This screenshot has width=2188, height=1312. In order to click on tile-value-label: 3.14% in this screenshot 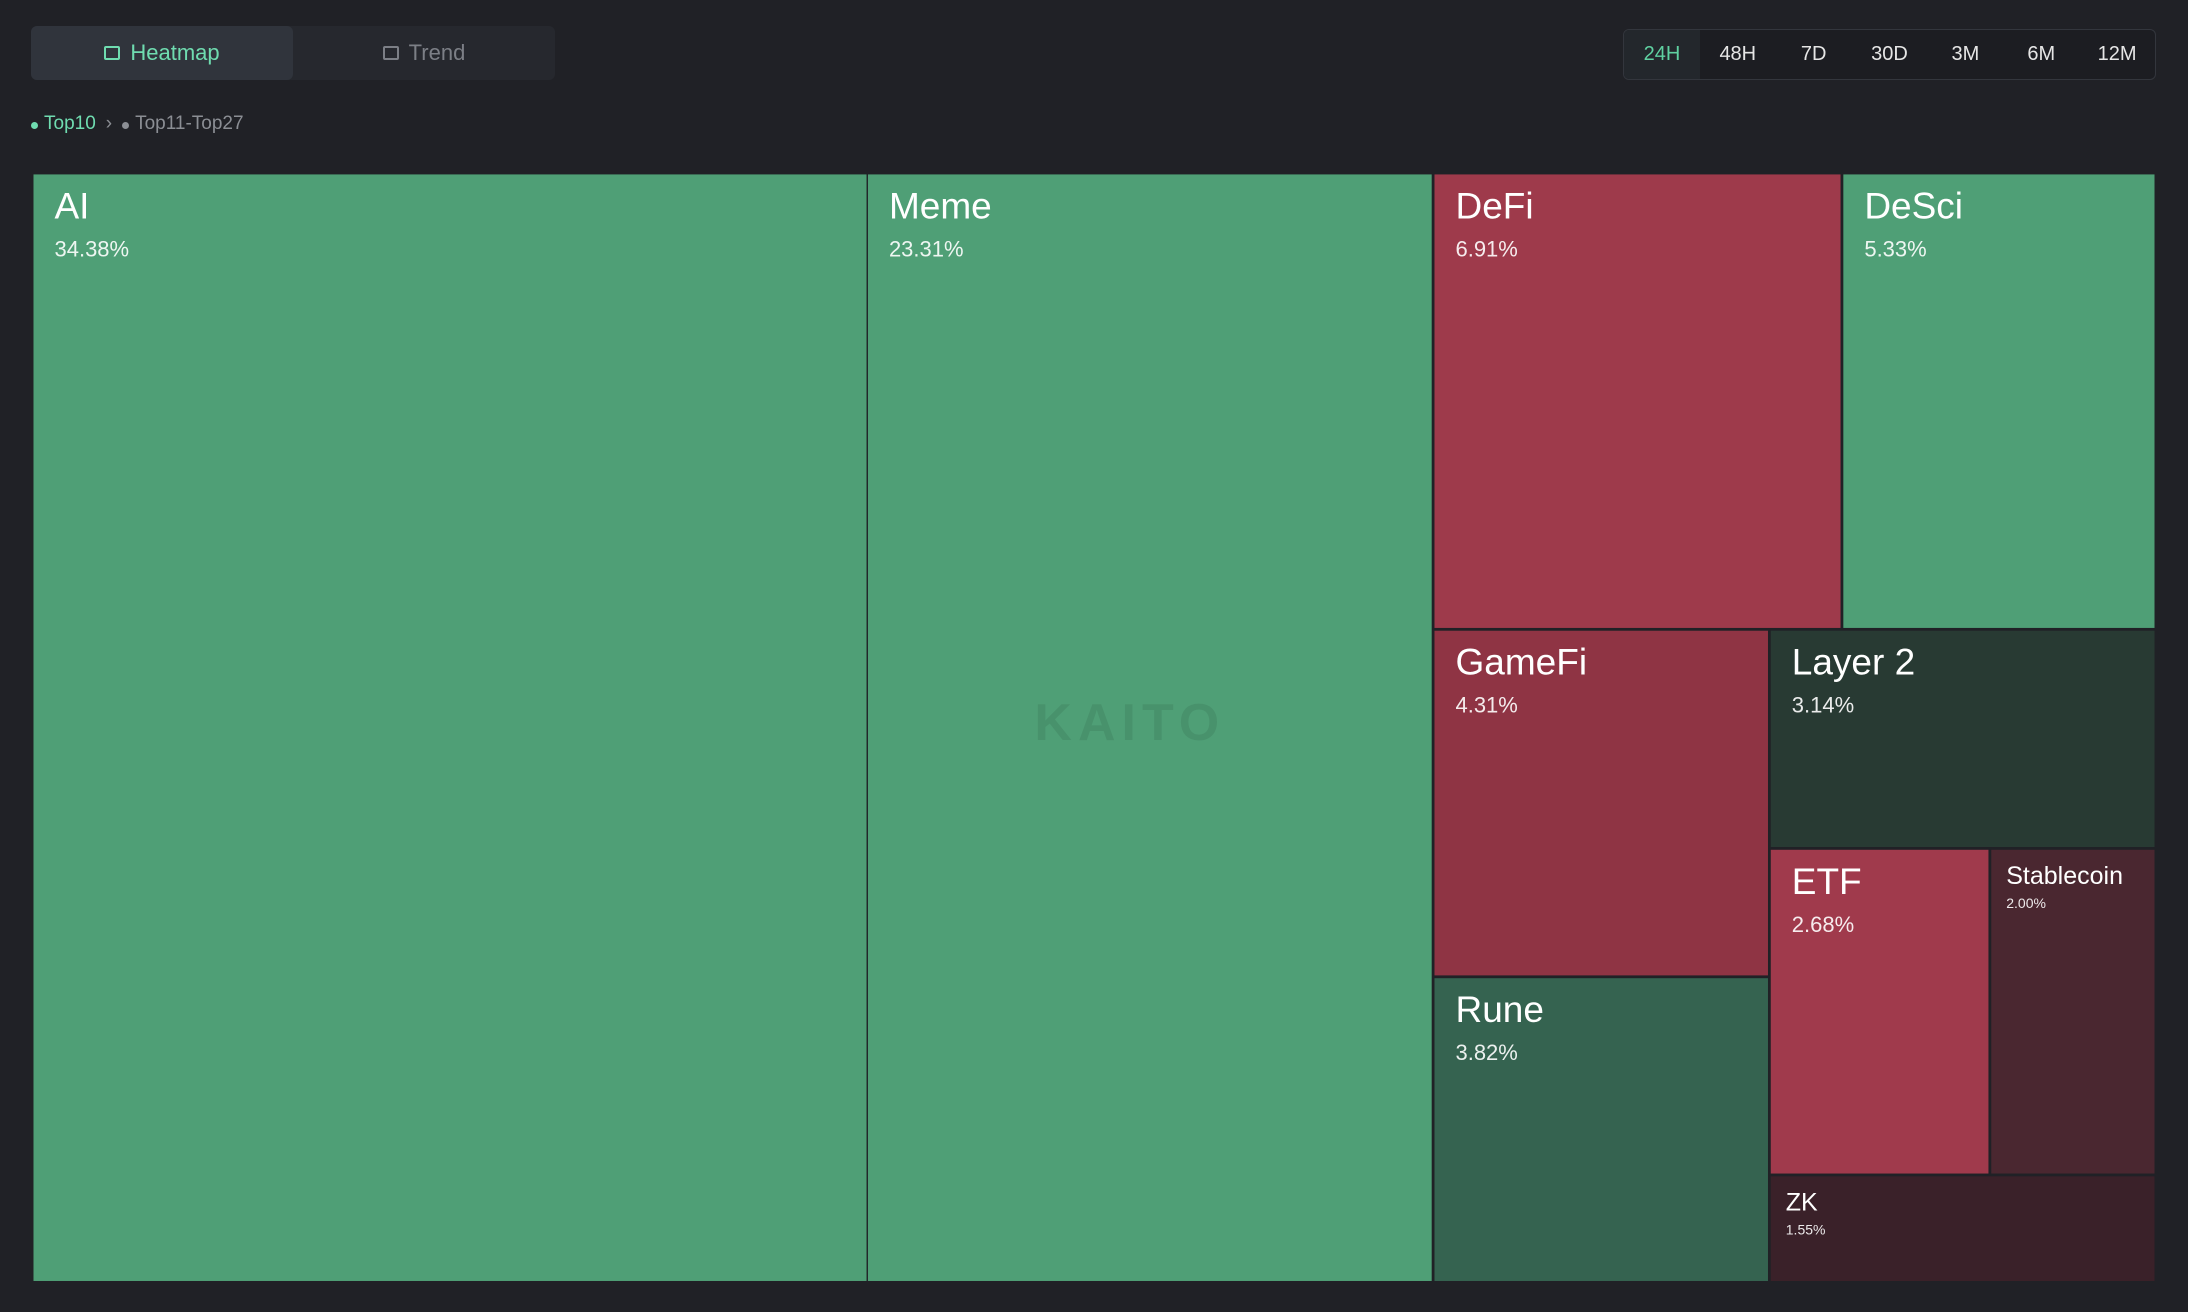, I will do `click(1823, 705)`.